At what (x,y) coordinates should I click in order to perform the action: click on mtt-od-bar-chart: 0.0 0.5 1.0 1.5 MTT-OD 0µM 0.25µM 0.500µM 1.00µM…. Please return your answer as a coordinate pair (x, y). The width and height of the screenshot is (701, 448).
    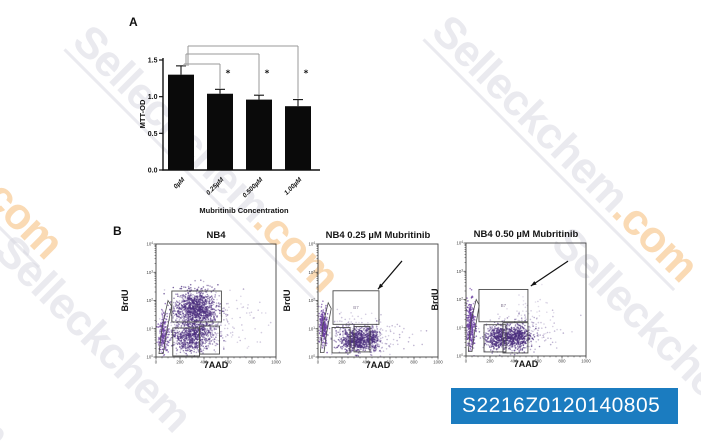
    Looking at the image, I should click on (229, 130).